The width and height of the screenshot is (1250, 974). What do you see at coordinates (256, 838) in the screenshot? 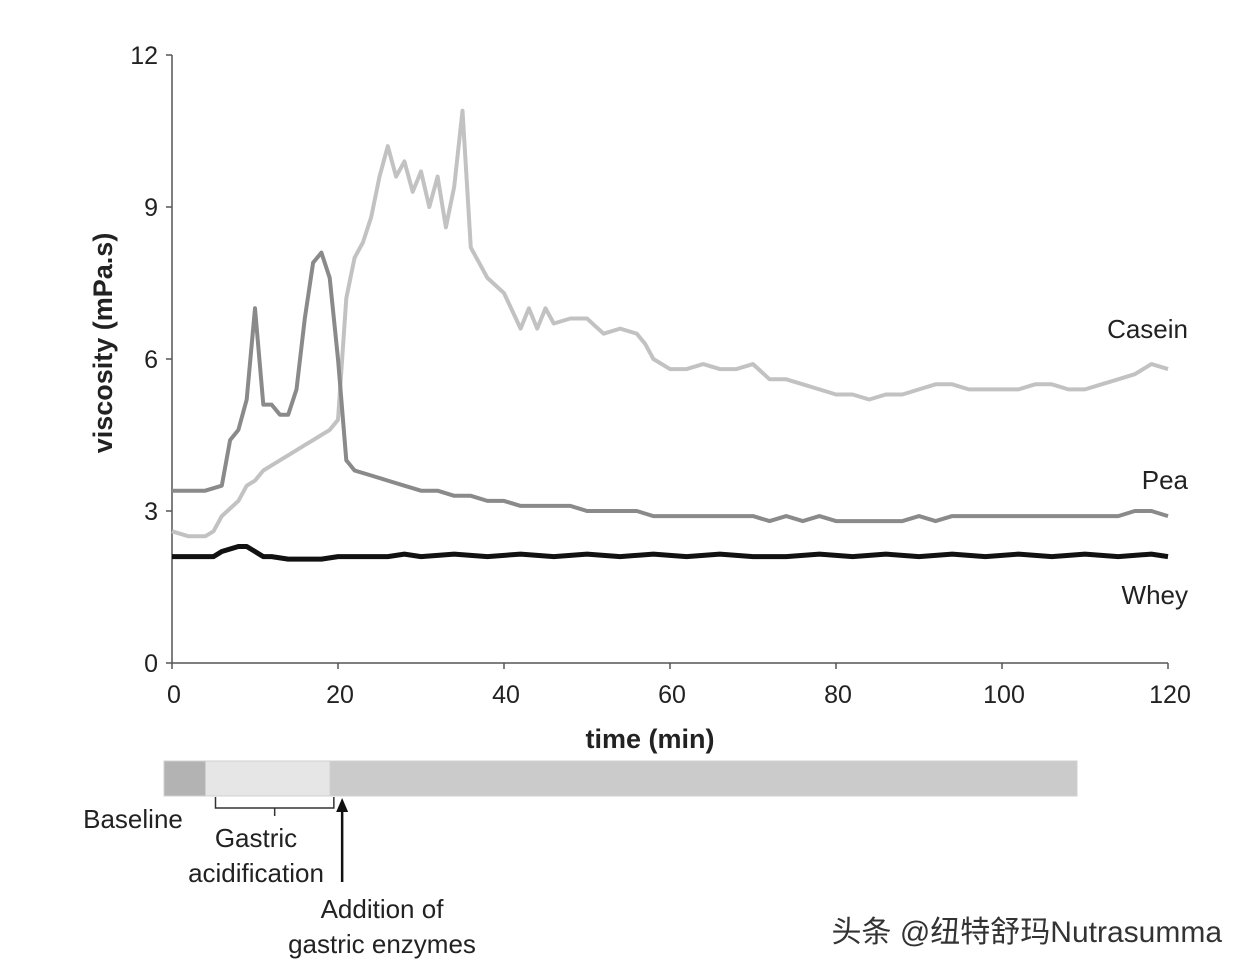
I see `label-gastric: Gastric` at bounding box center [256, 838].